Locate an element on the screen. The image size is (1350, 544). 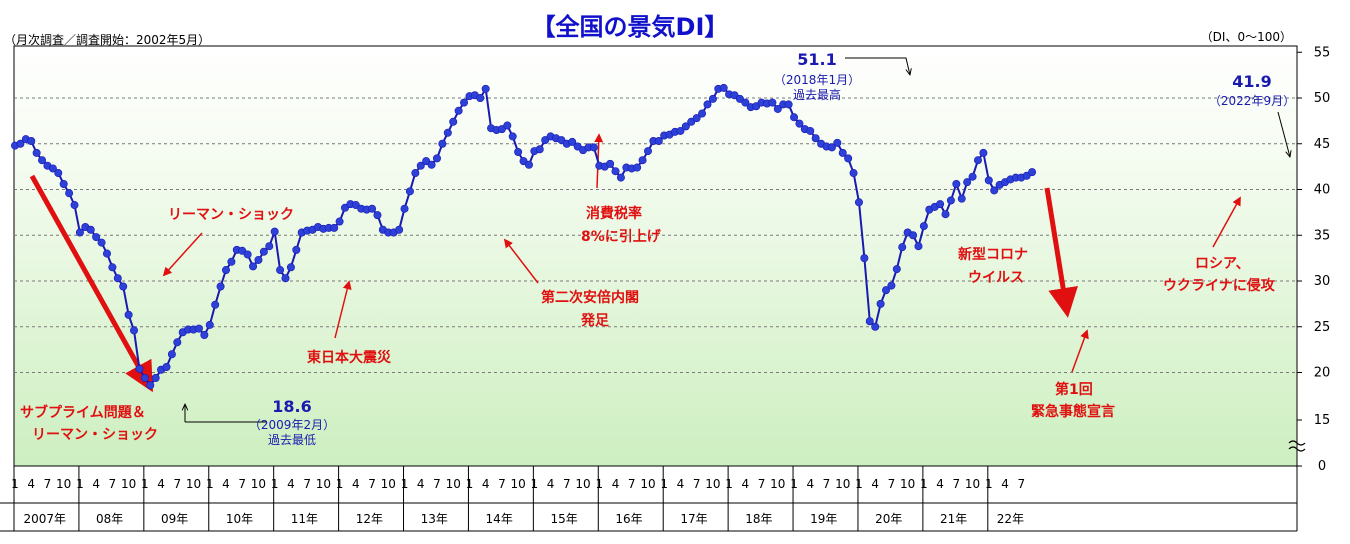
unit-note: （DI、0〜100） is located at coordinates (1246, 37).